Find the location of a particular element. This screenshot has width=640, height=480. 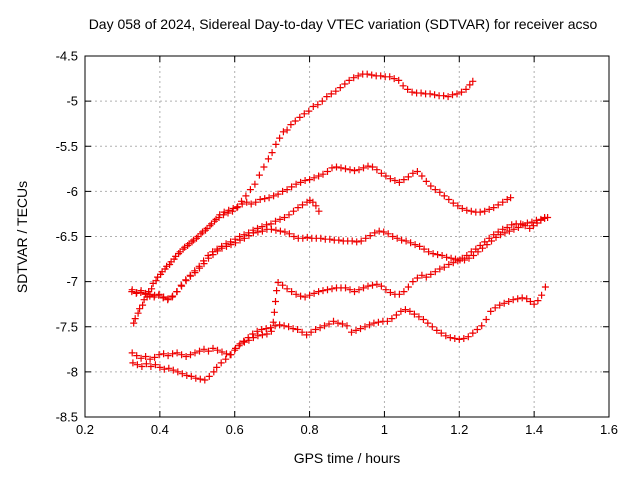

x-tick-label: 1.2 is located at coordinates (459, 429).